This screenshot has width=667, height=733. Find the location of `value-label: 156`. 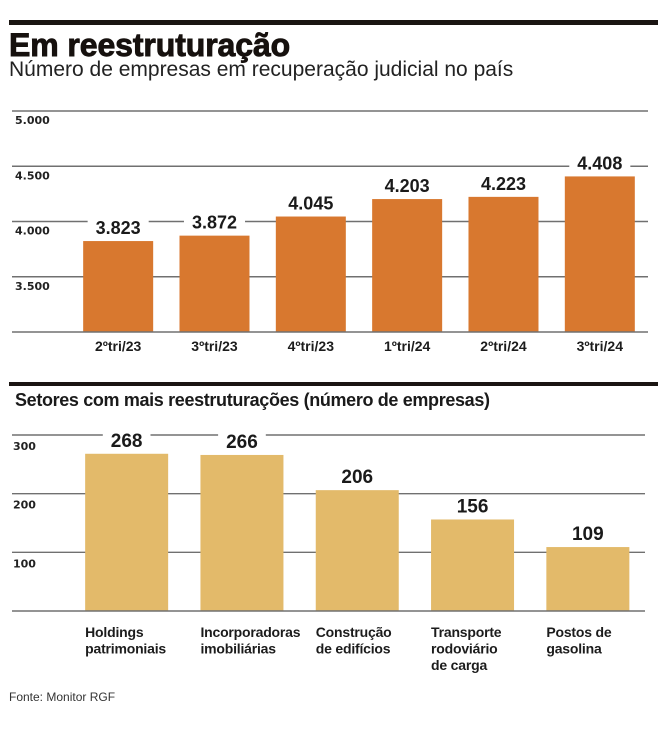

value-label: 156 is located at coordinates (473, 506).